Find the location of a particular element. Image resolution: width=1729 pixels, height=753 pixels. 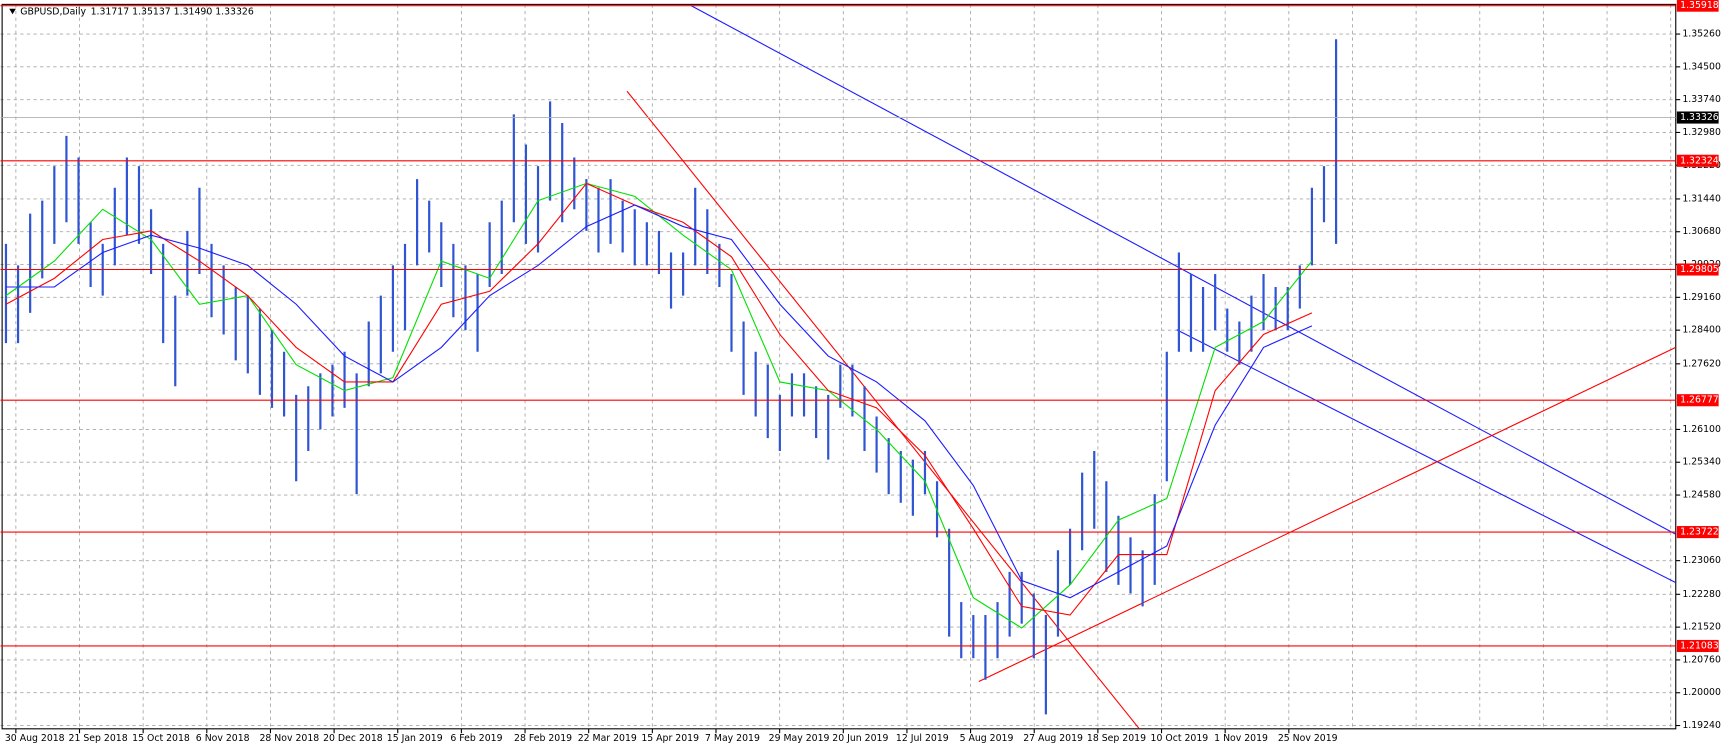

x-tick-label: 6 Feb 2019 is located at coordinates (476, 738).